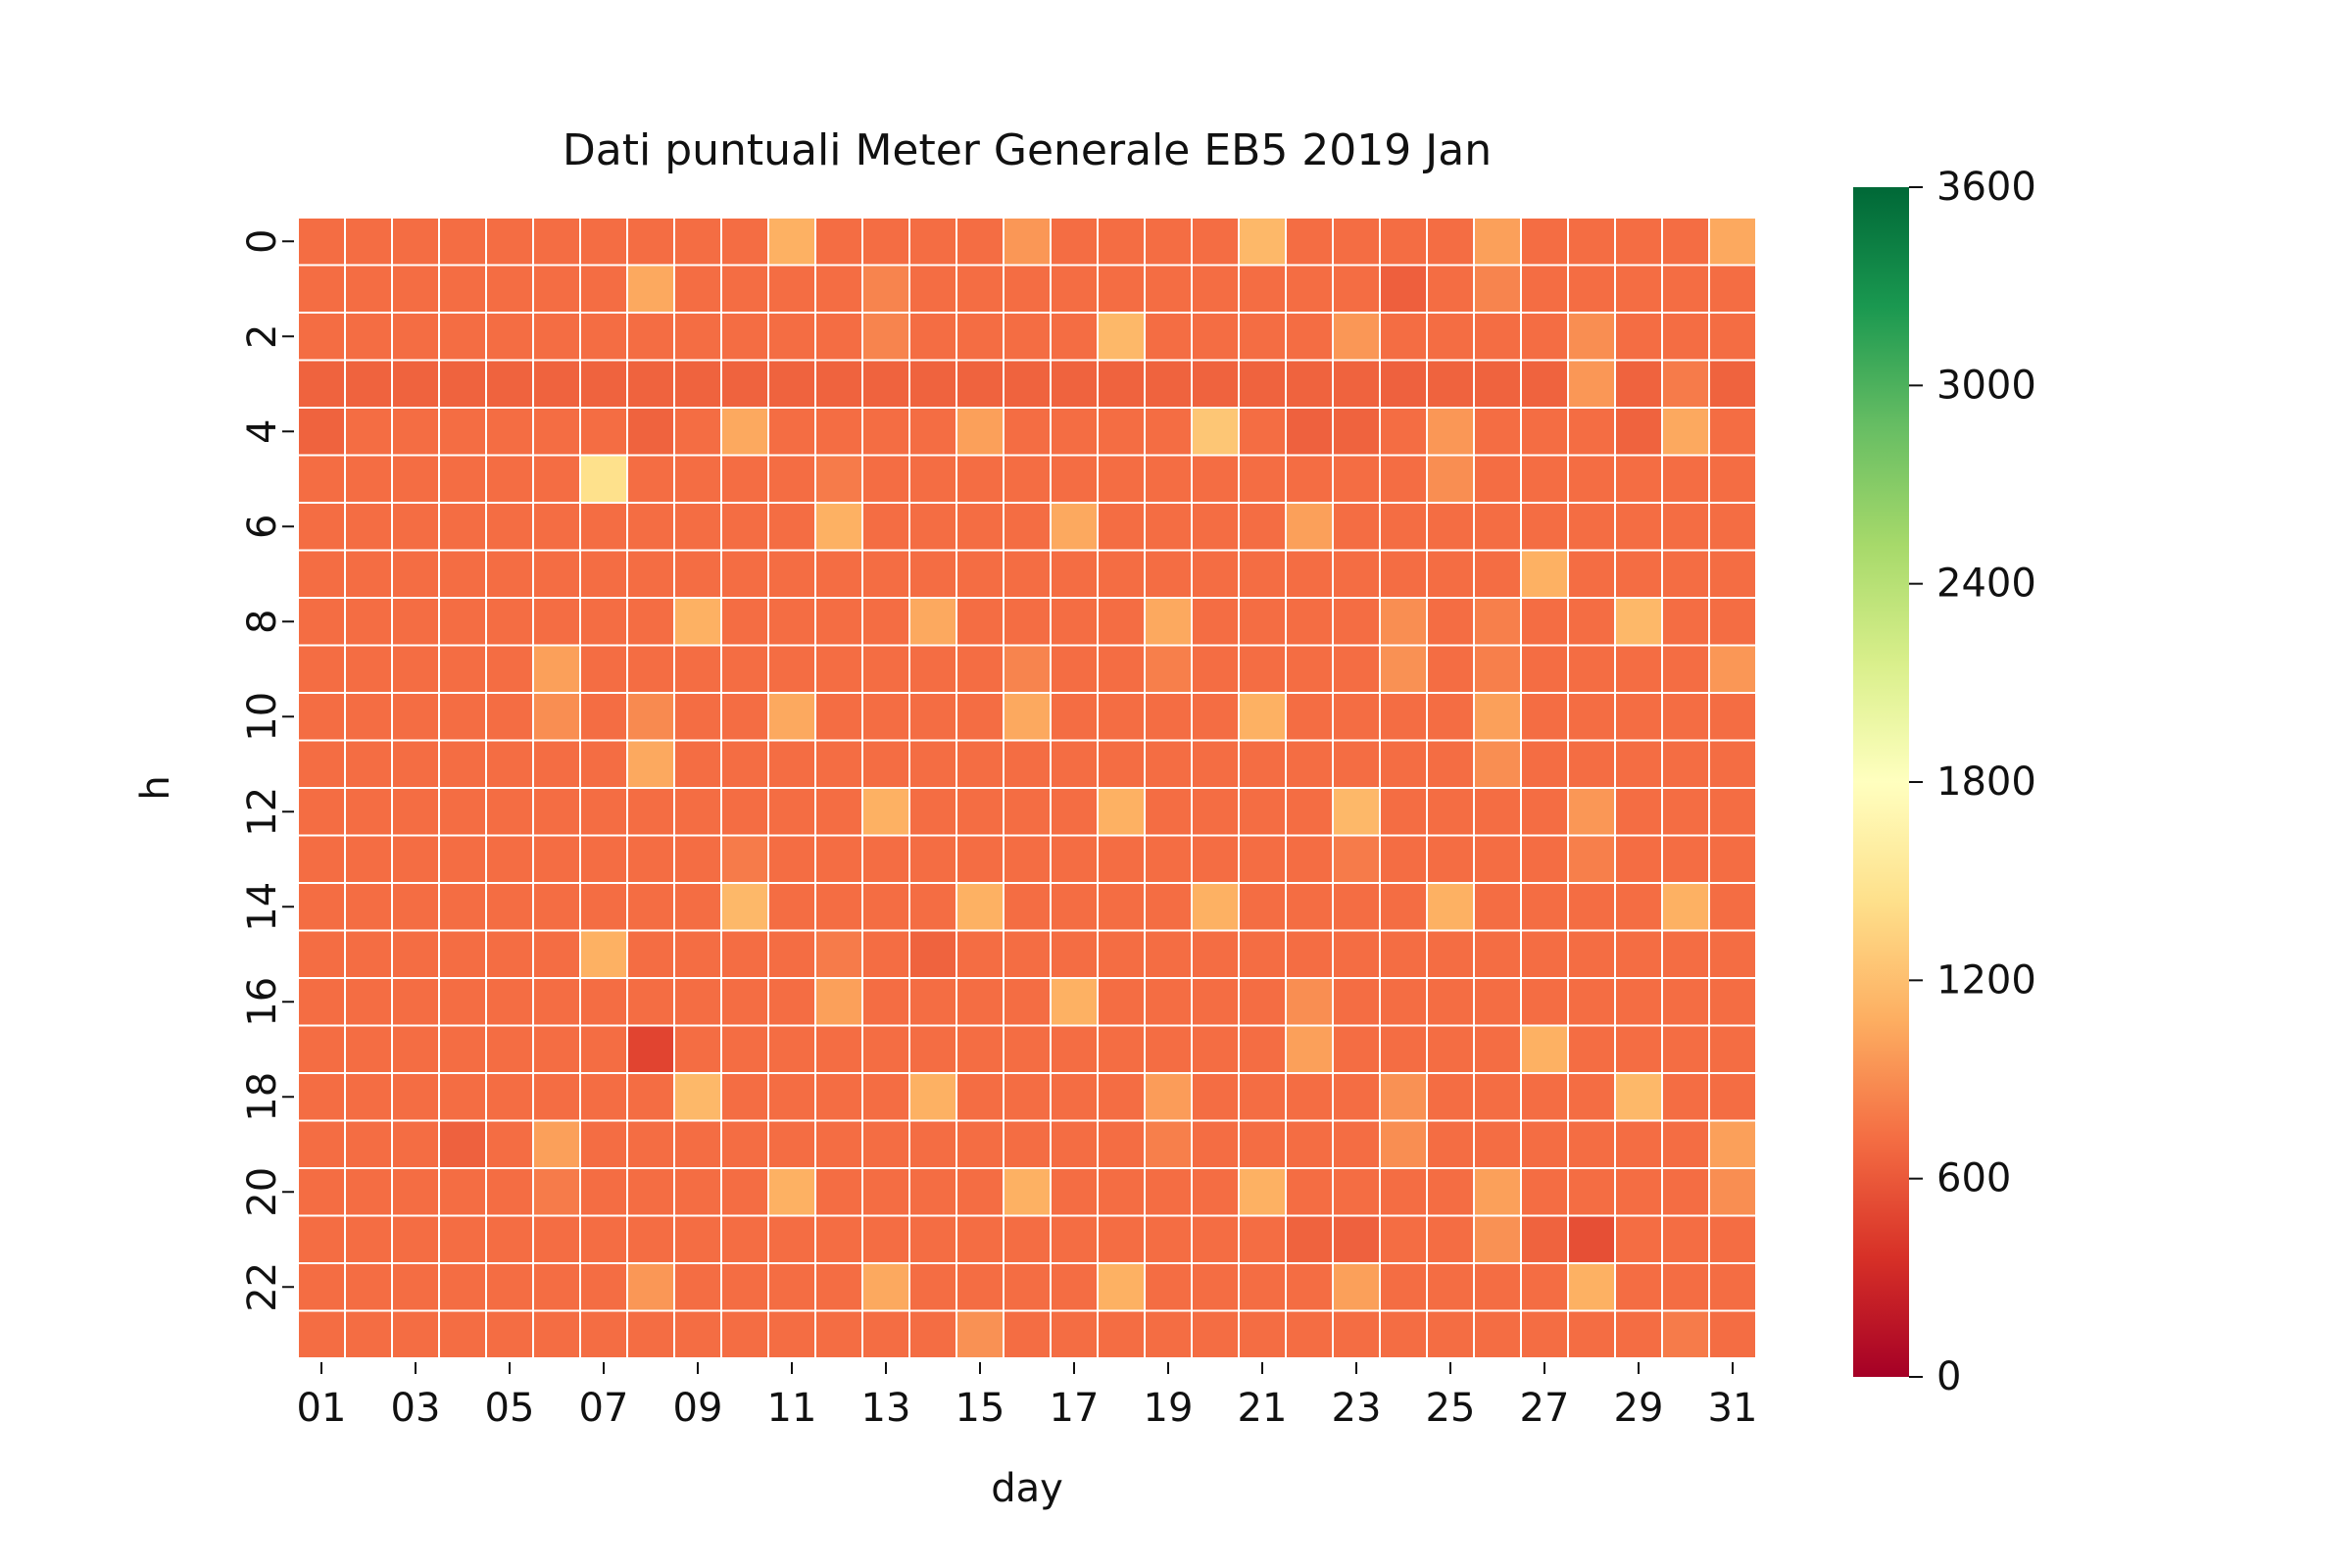  Describe the element at coordinates (262, 336) in the screenshot. I see `y-tick-label: 2` at that location.